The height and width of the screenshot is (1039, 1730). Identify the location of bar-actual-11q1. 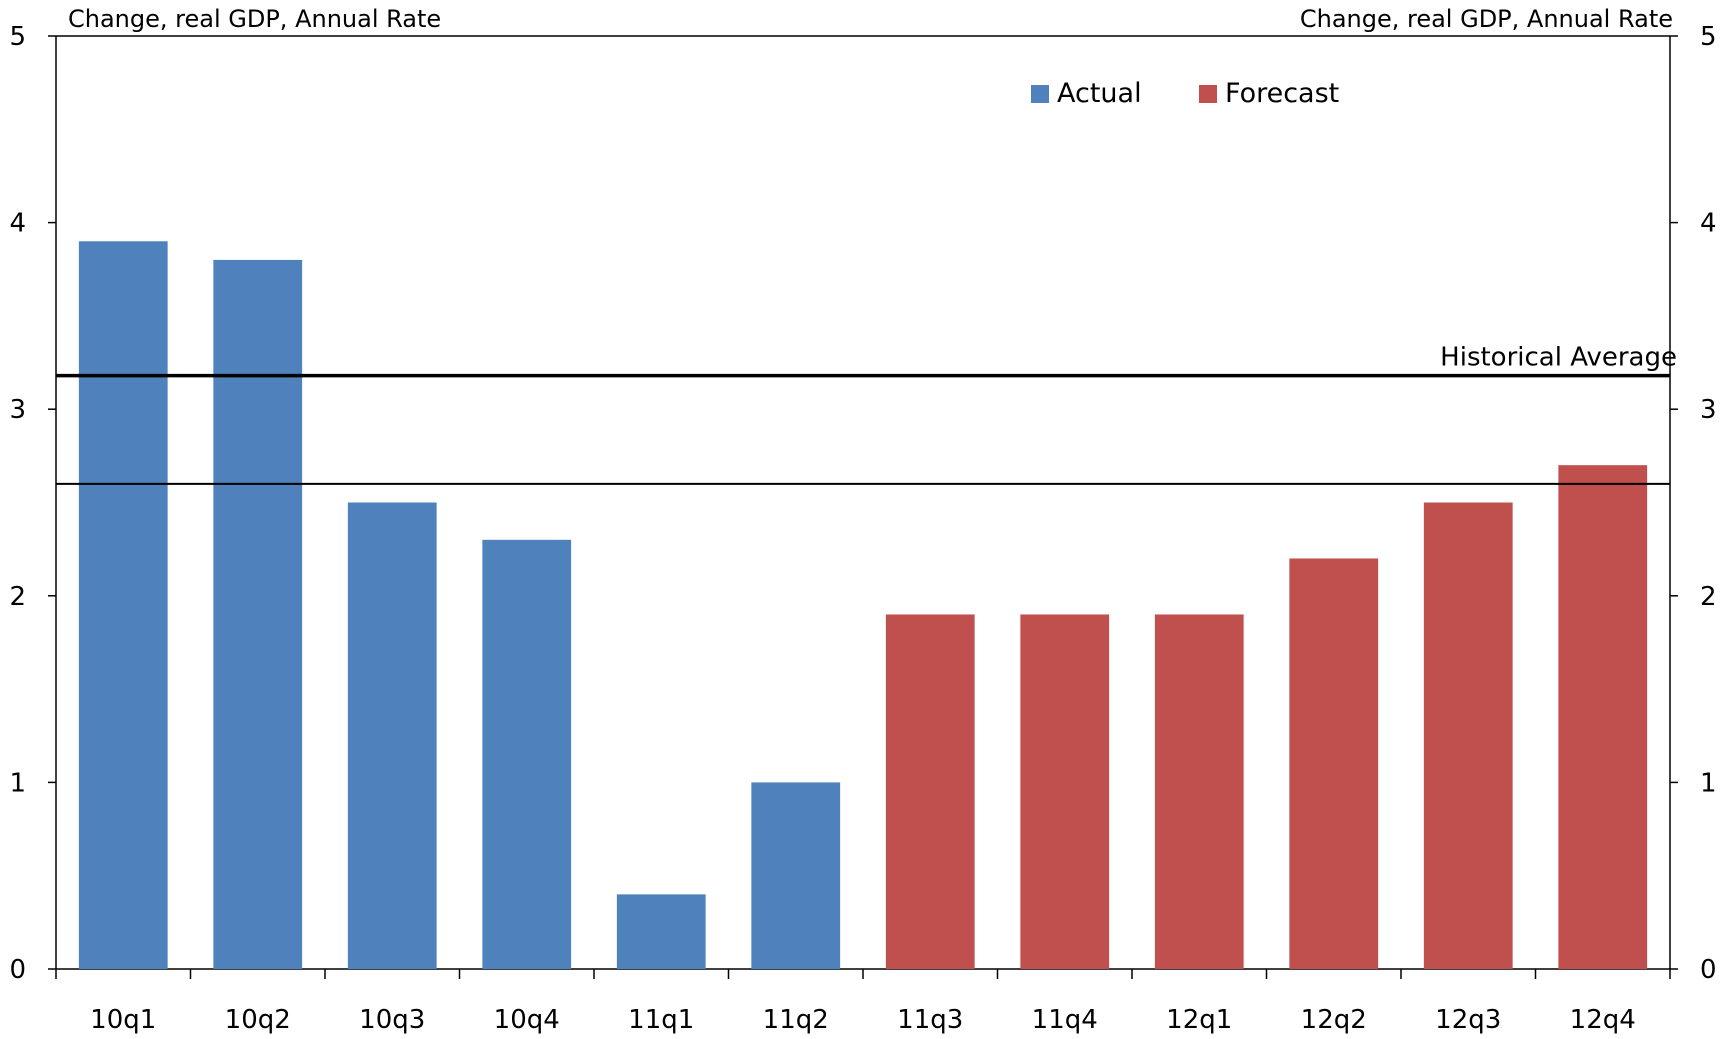
(661, 931).